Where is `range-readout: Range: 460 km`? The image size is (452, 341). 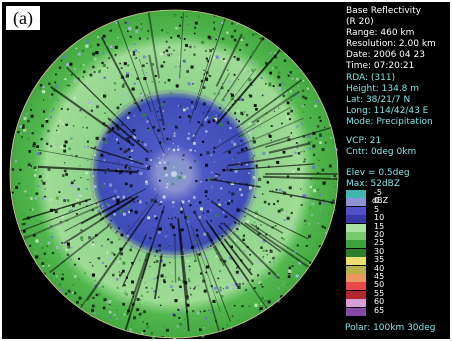 range-readout: Range: 460 km is located at coordinates (380, 33).